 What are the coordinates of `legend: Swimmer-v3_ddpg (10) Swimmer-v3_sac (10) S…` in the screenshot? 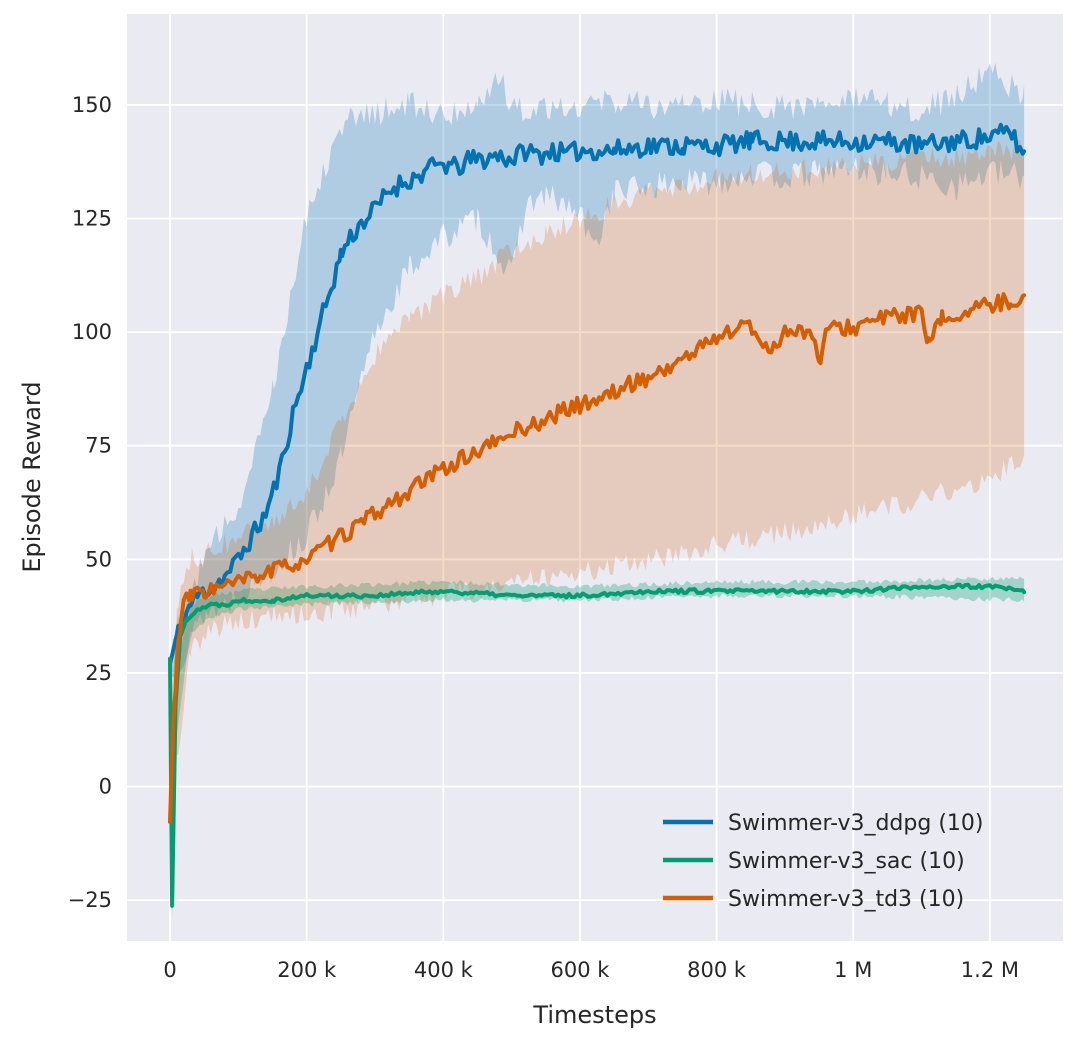 It's located at (823, 861).